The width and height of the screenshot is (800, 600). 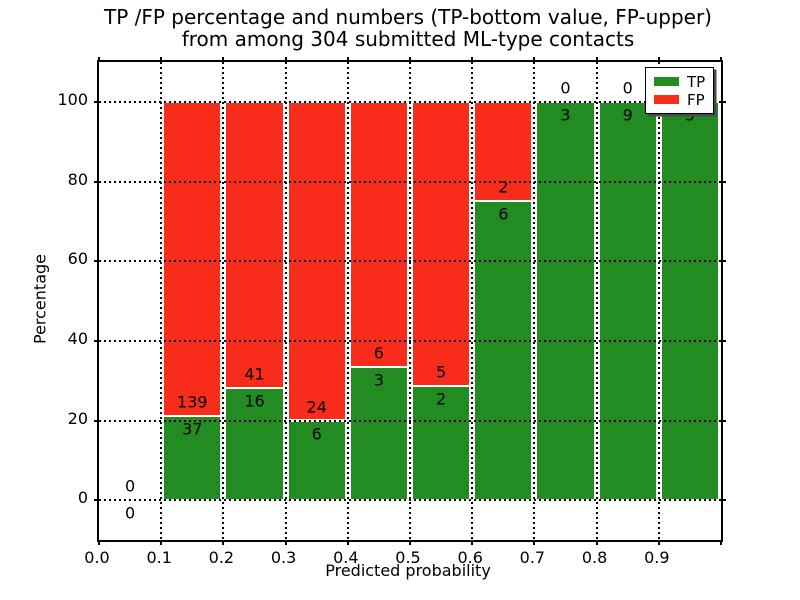 What do you see at coordinates (378, 234) in the screenshot?
I see `bar-segment-fp-0.4-0.5` at bounding box center [378, 234].